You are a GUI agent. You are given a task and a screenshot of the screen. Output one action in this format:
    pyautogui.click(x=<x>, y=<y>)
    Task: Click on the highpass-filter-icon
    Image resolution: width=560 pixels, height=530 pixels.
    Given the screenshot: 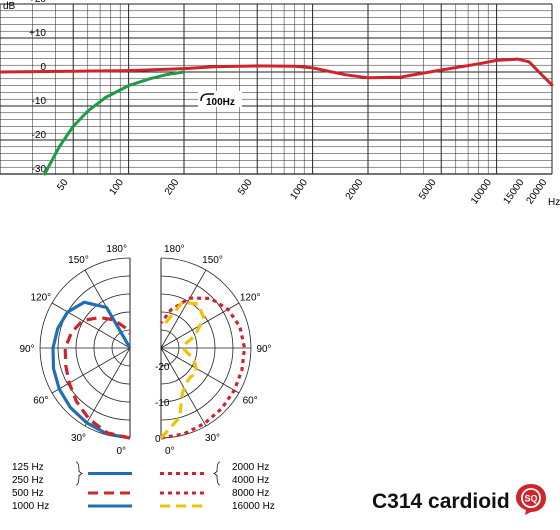 What is the action you would take?
    pyautogui.click(x=207, y=97)
    